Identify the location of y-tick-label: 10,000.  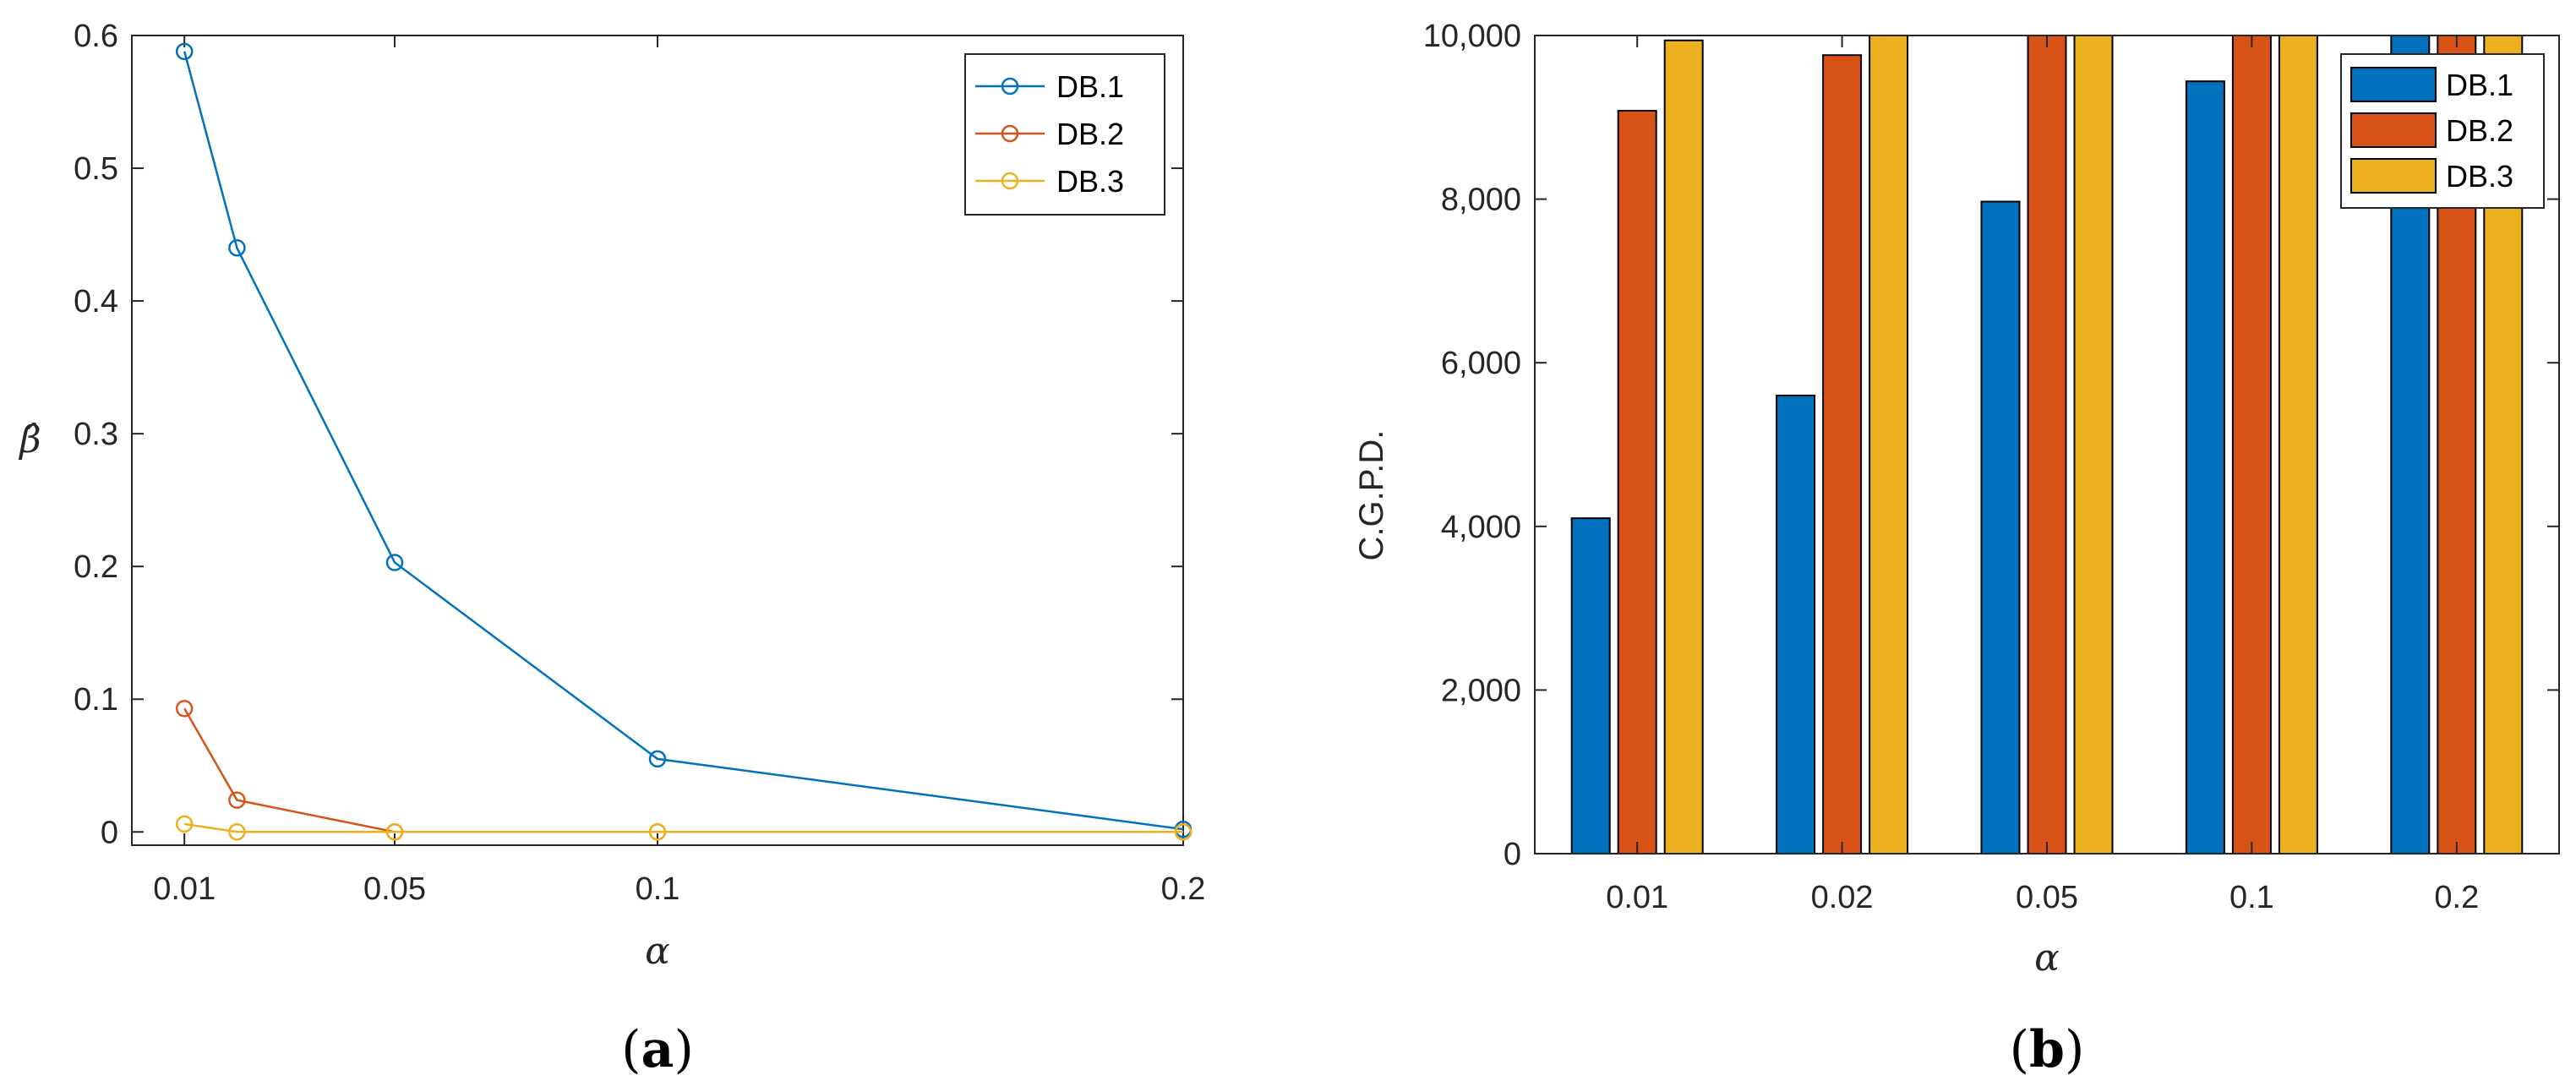
(1472, 36).